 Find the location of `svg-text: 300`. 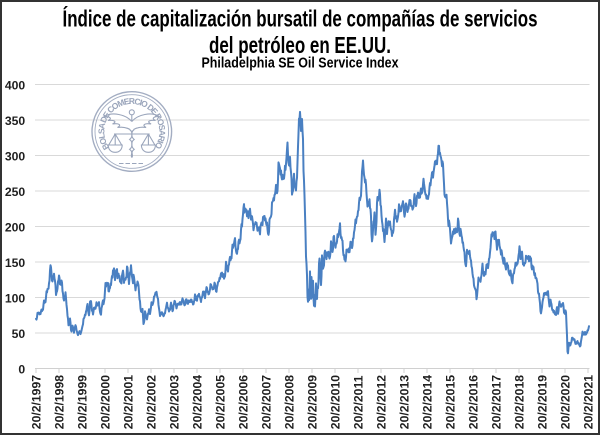

svg-text: 300 is located at coordinates (15, 157).